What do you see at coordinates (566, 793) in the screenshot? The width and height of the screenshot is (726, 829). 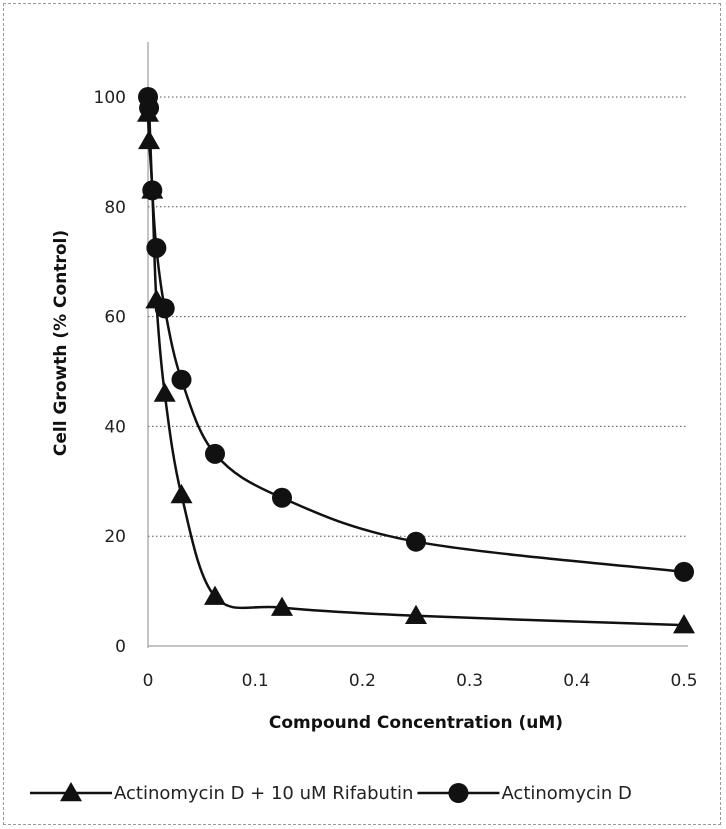 I see `legend-label: Actinomycin D` at bounding box center [566, 793].